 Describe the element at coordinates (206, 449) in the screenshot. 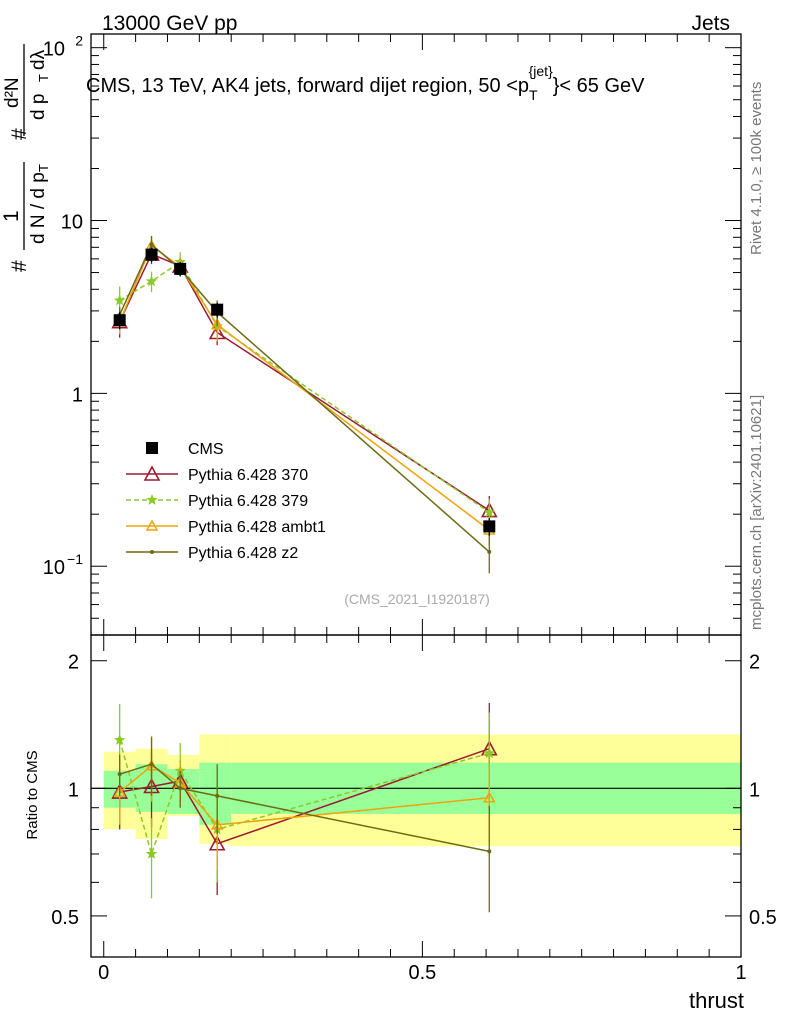

I see `legend-label: CMS` at that location.